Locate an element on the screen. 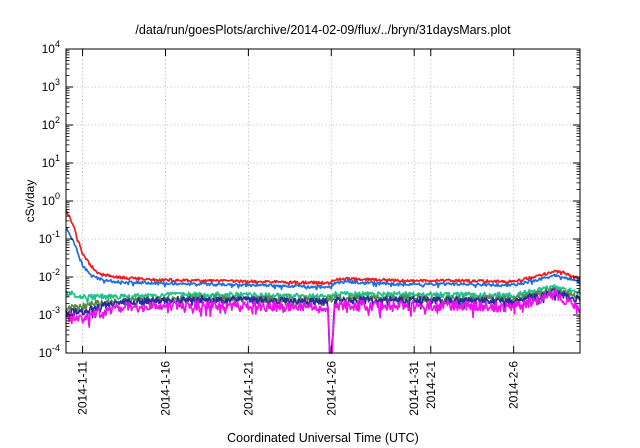 This screenshot has width=640, height=448. y-tick-label-exp: -3 is located at coordinates (56, 310).